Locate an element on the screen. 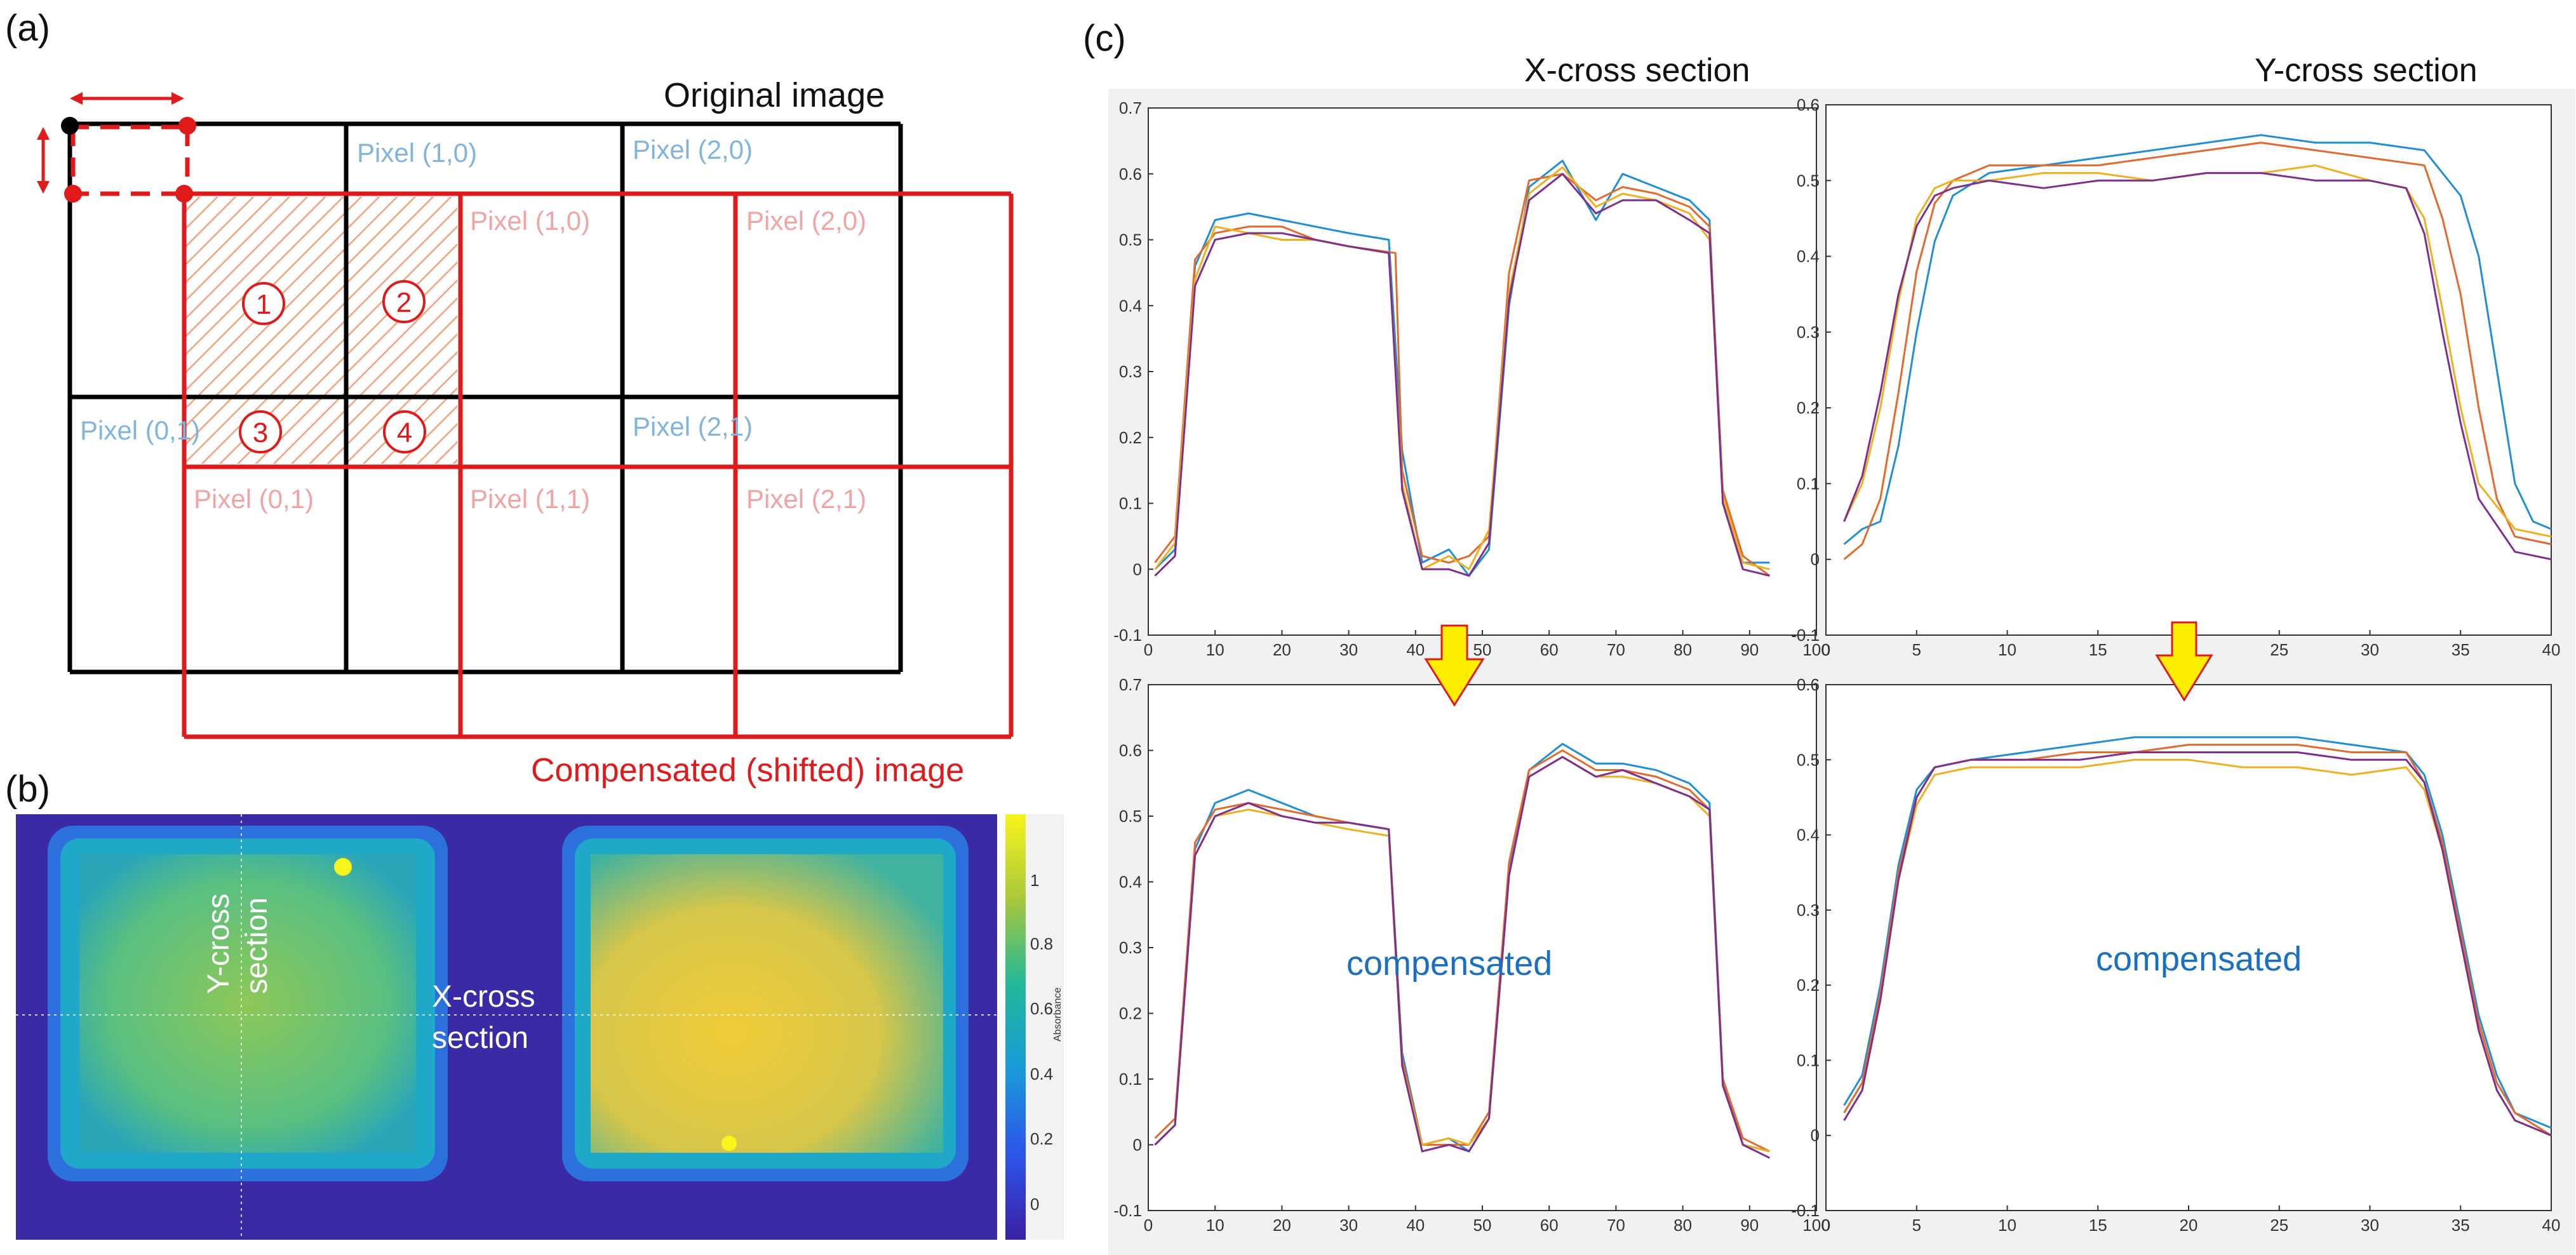 The image size is (2576, 1255). region-number: 2 is located at coordinates (404, 302).